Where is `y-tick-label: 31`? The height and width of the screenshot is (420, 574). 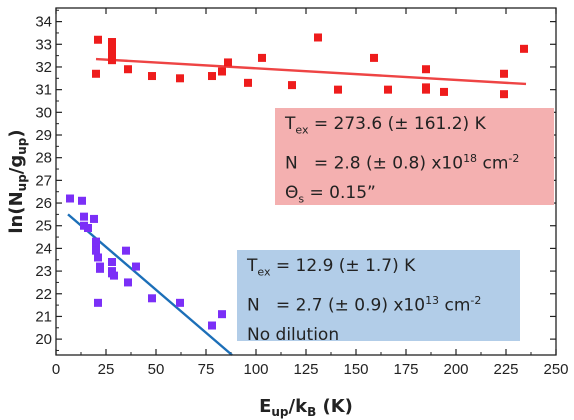 y-tick-label: 31 is located at coordinates (43, 90).